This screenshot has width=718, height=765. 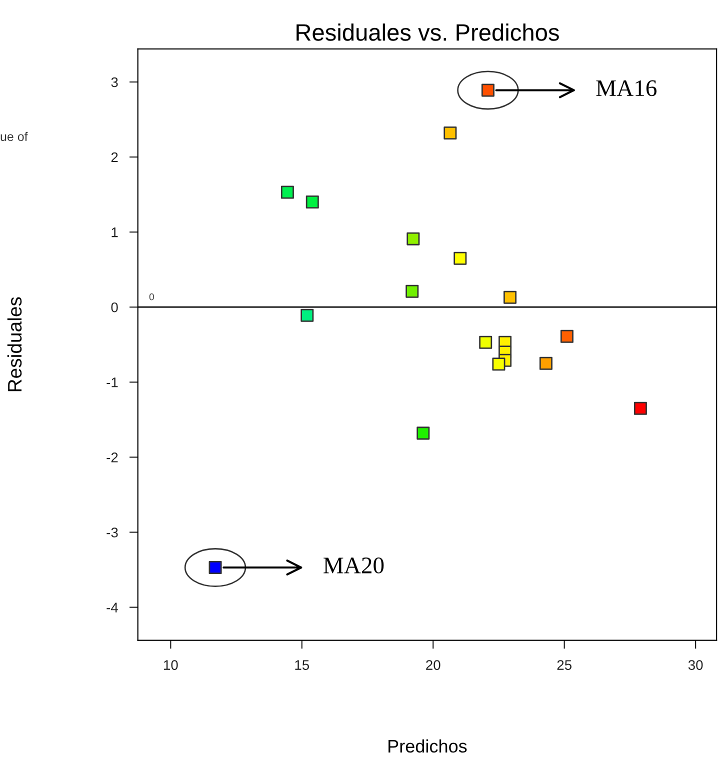 I want to click on y-tick-label: 1, so click(x=115, y=233).